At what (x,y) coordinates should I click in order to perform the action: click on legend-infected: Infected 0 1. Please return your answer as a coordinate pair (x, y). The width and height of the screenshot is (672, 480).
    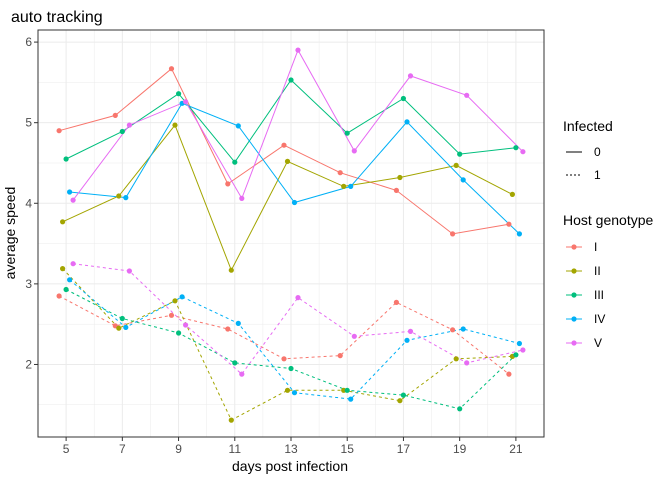
    Looking at the image, I should click on (588, 150).